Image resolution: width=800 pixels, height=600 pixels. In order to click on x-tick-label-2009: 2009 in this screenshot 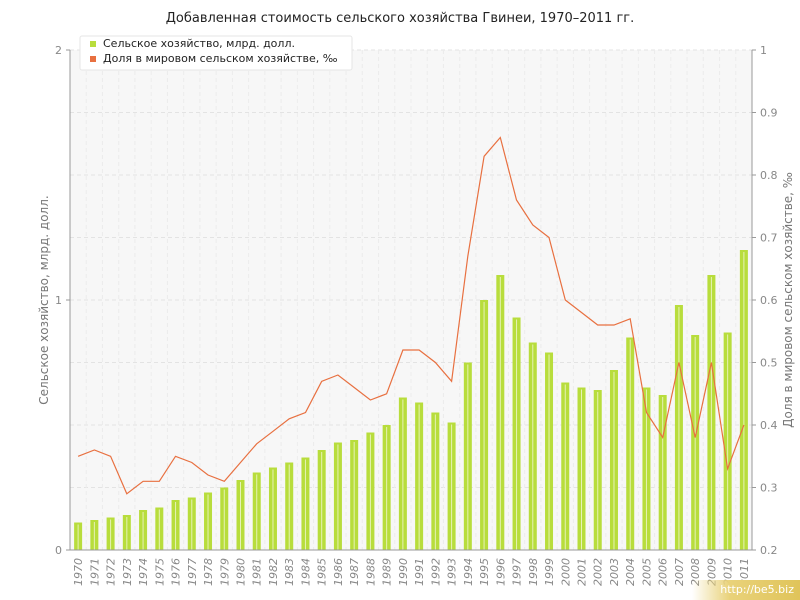, I will do `click(711, 572)`.